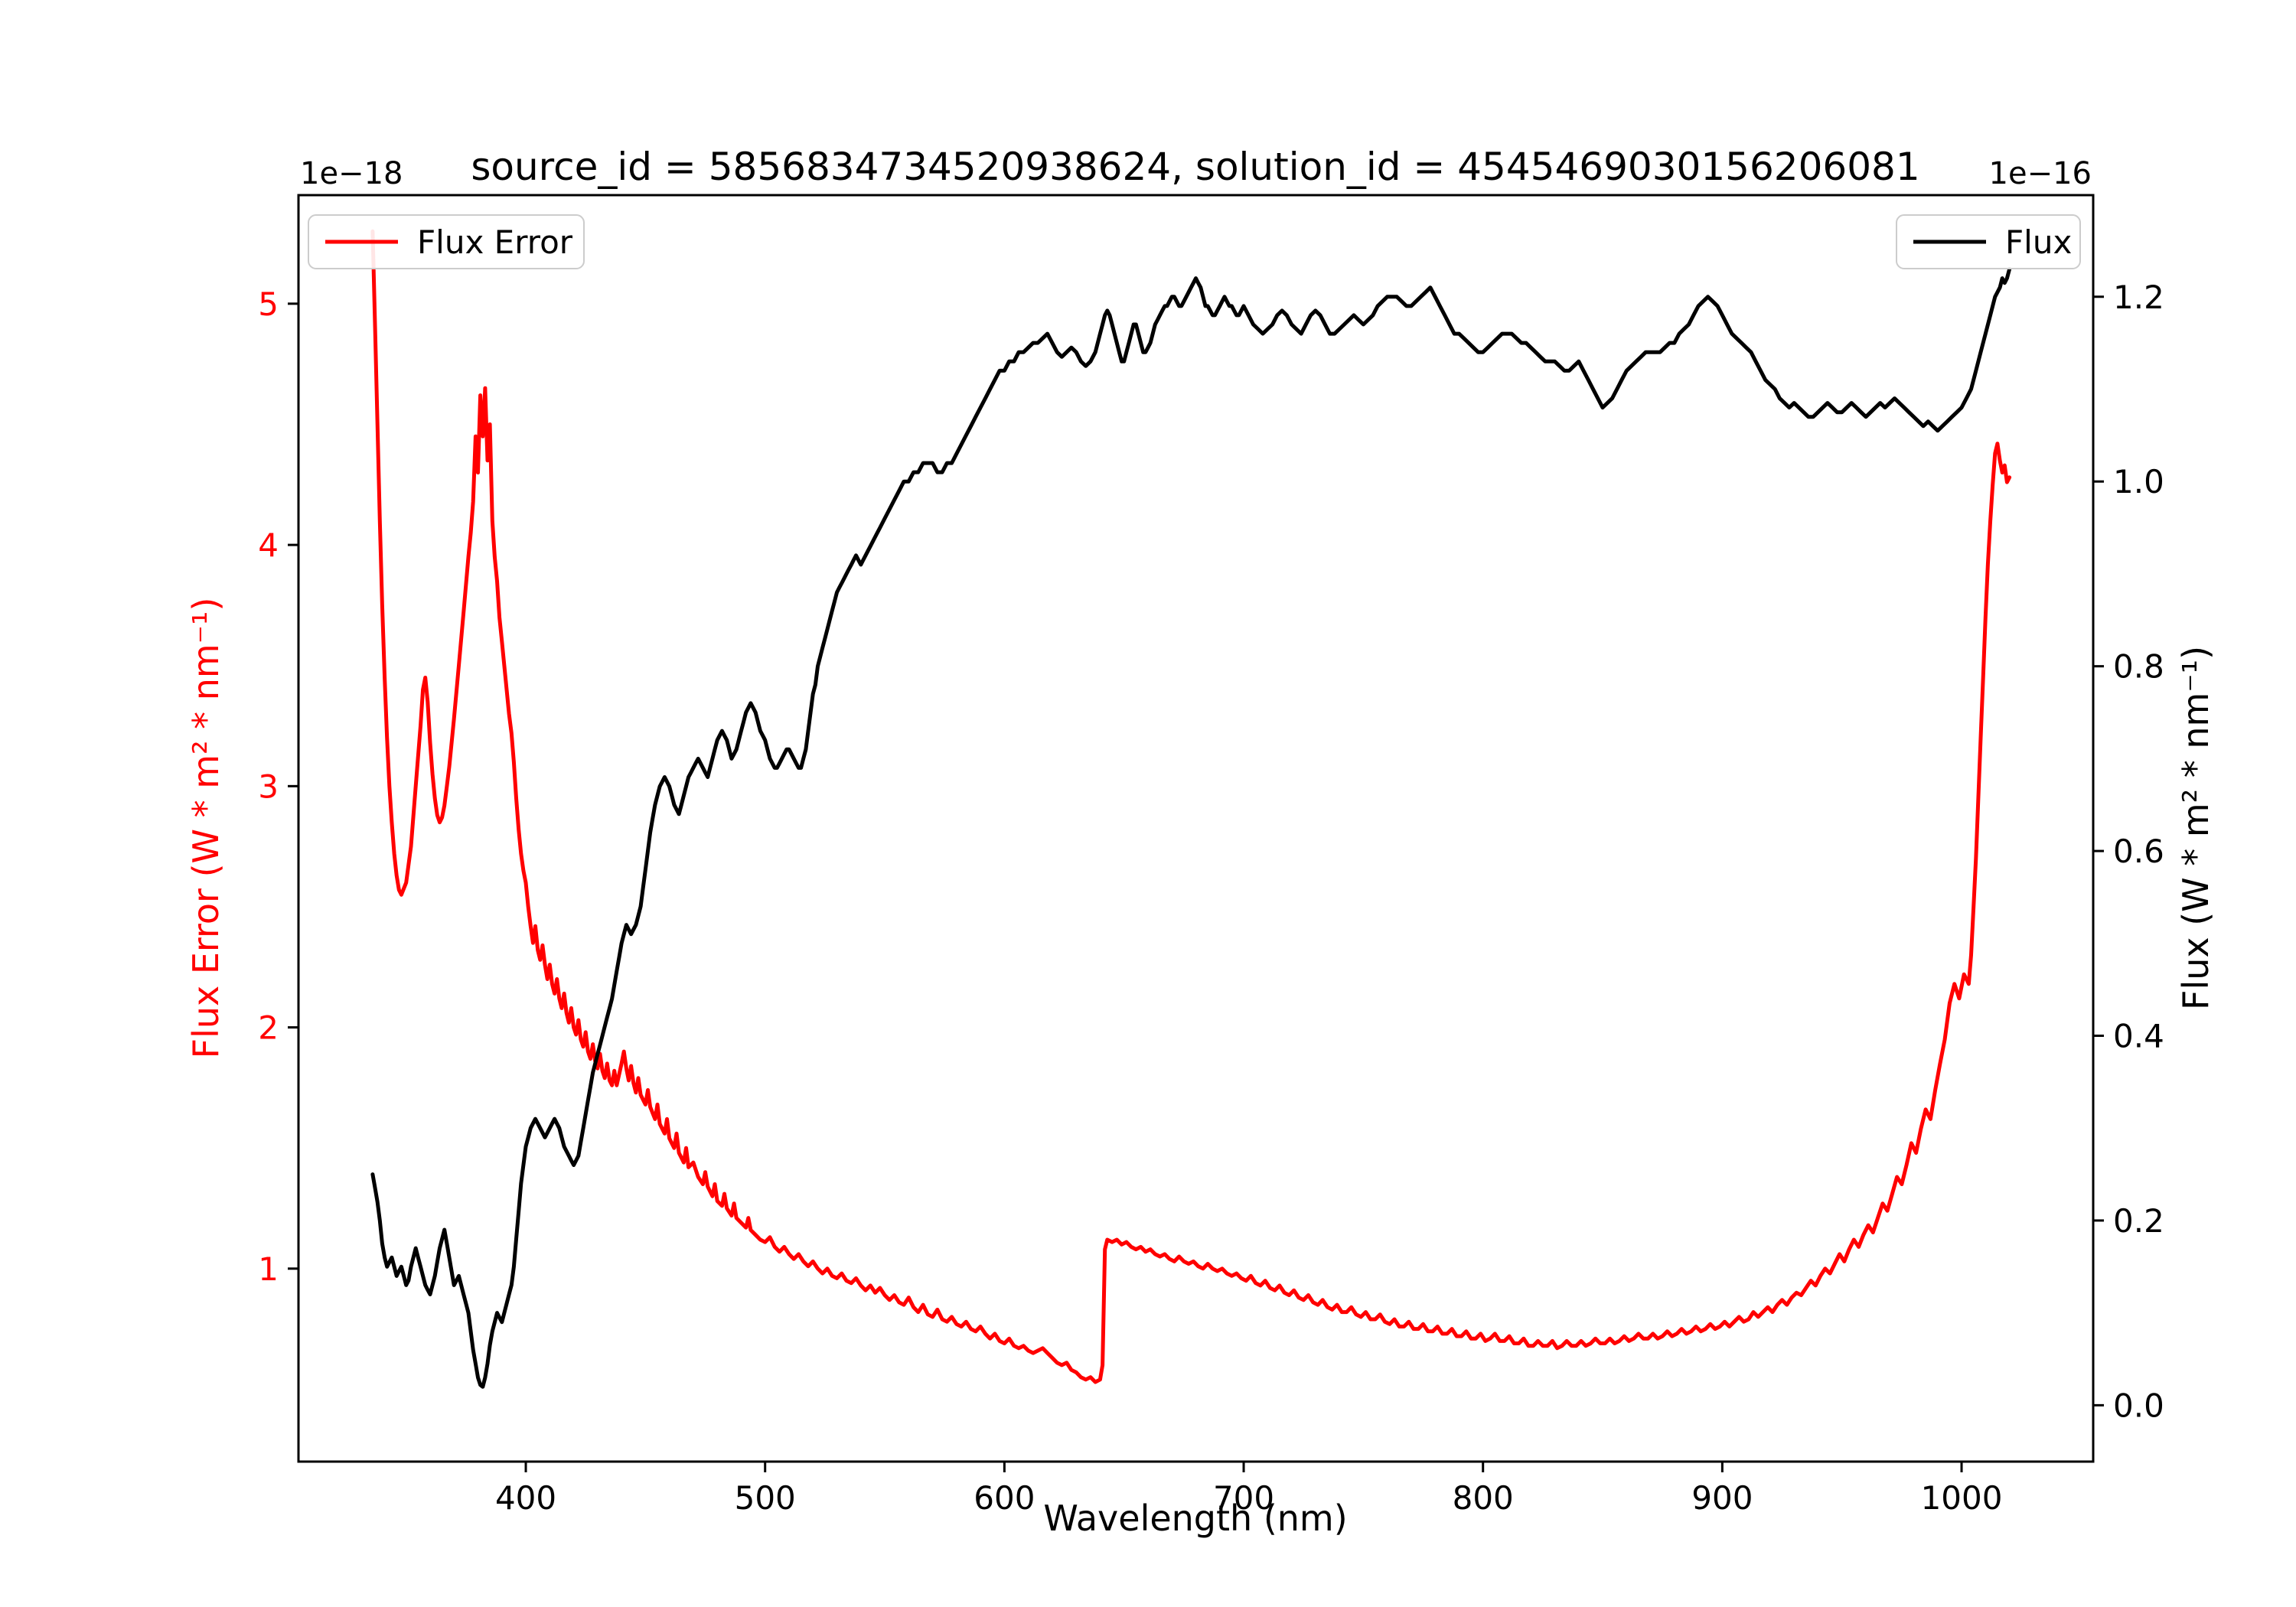 Image resolution: width=2296 pixels, height=1607 pixels. I want to click on x-tick-label: 1000, so click(1962, 1498).